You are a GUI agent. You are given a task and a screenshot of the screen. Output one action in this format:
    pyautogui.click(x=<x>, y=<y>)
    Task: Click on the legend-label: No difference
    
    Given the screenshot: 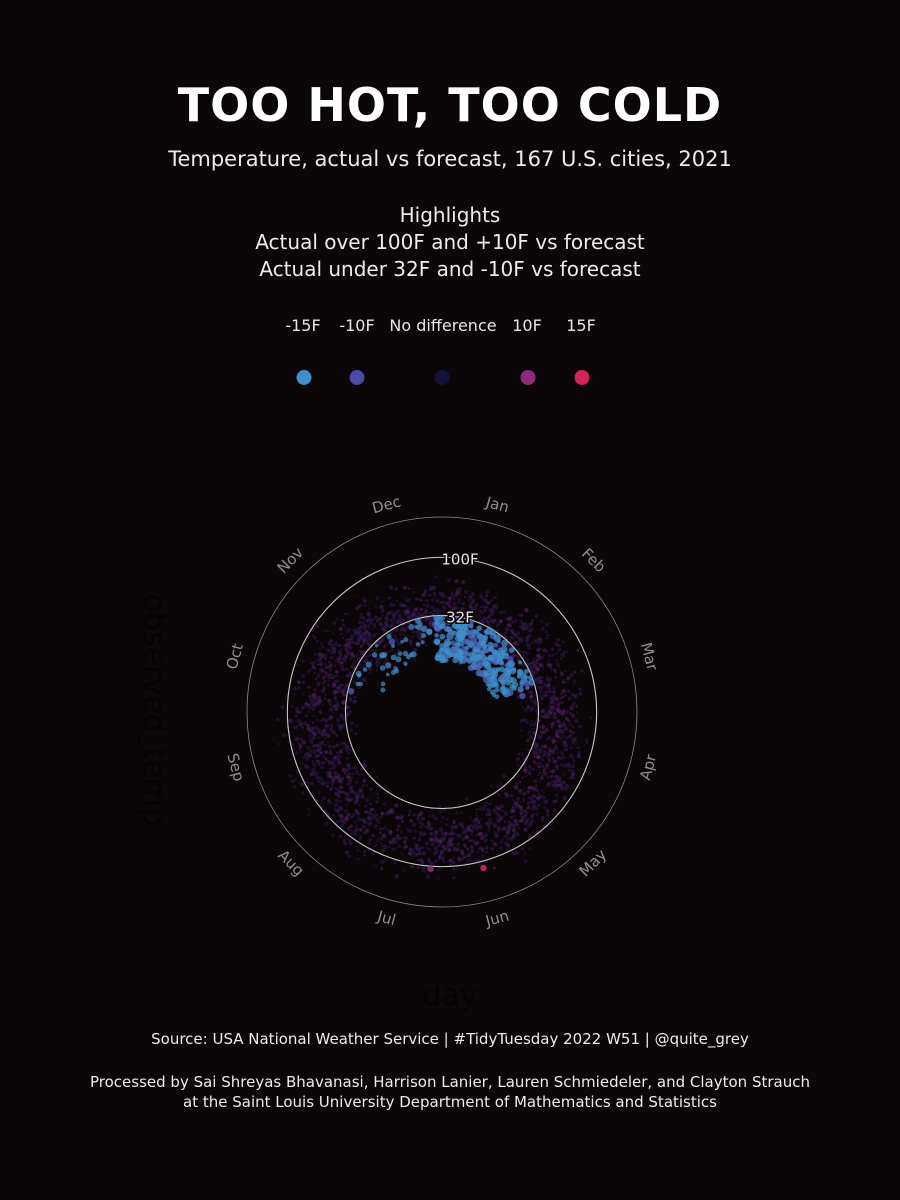 What is the action you would take?
    pyautogui.click(x=443, y=325)
    